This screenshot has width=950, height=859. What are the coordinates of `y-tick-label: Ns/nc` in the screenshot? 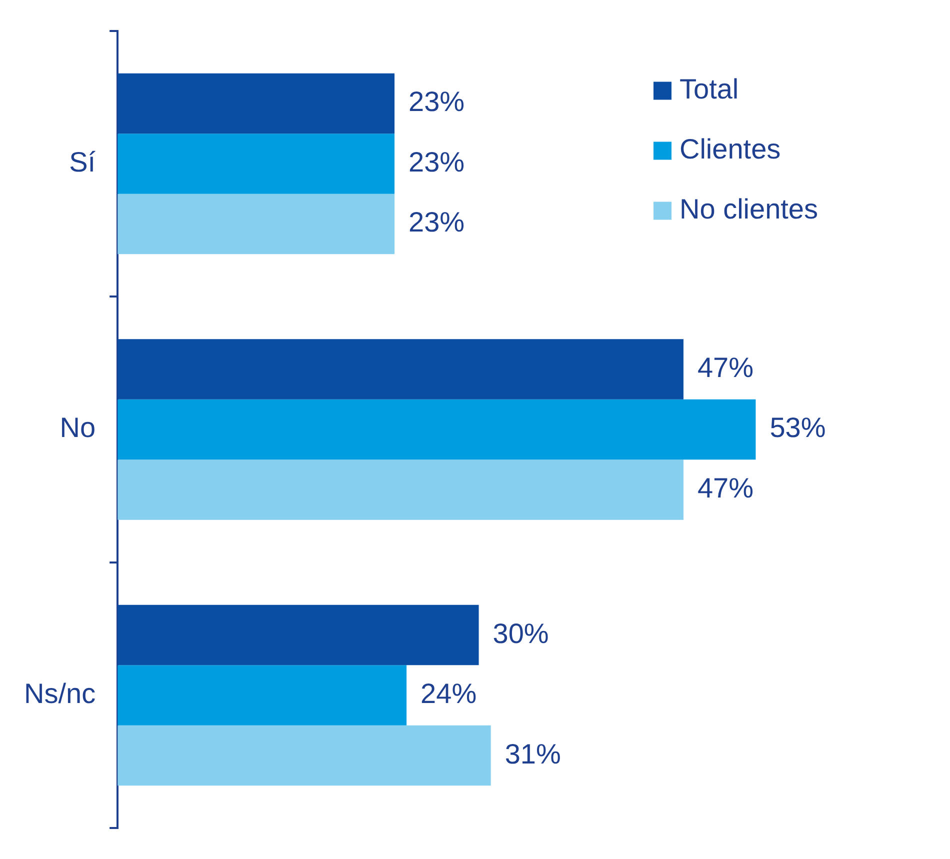 It's located at (60, 694).